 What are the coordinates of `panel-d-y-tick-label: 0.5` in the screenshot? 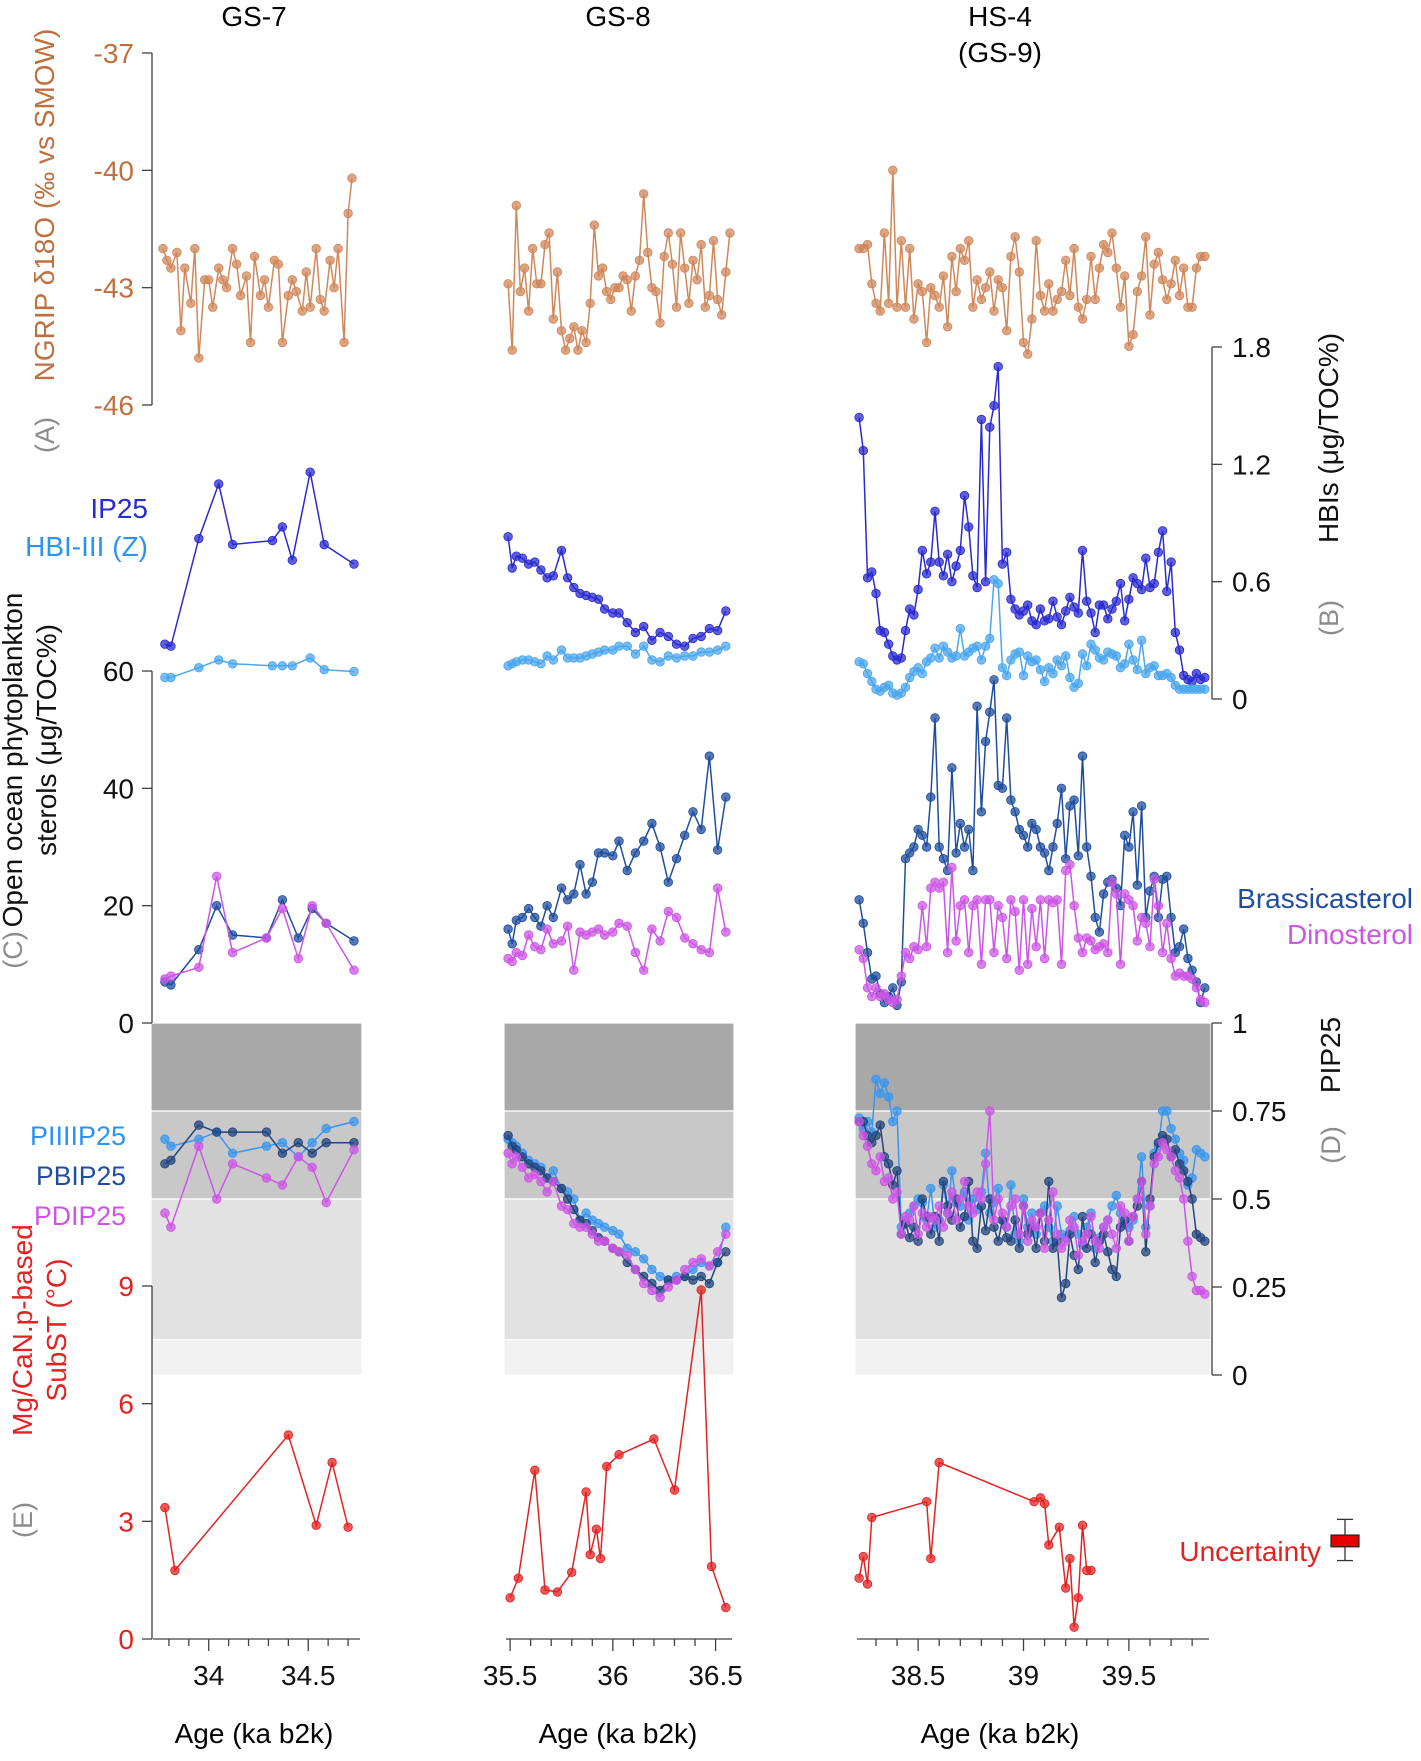 It's located at (1251, 1199).